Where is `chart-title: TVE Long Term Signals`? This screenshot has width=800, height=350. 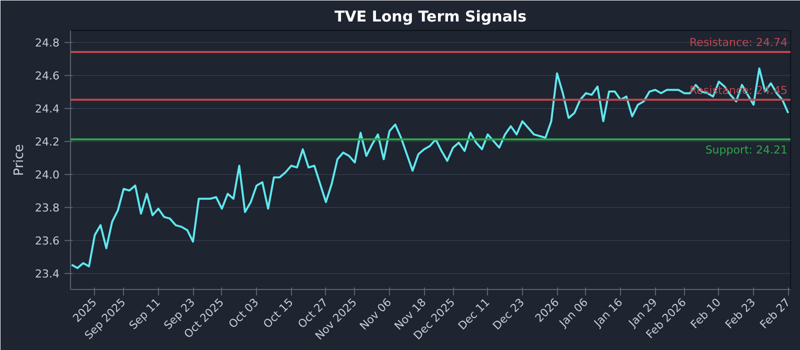
chart-title: TVE Long Term Signals is located at coordinates (430, 17).